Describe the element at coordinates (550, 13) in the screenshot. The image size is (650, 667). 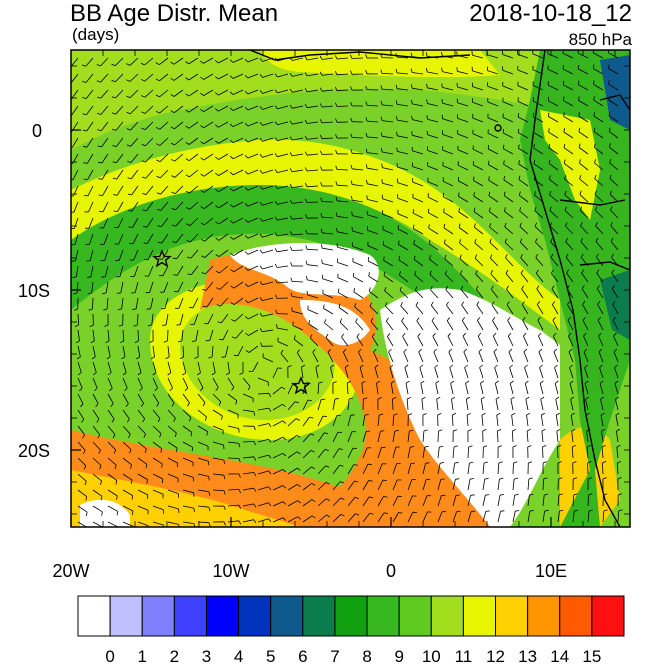
I see `map-date: 2018-10-18_12` at that location.